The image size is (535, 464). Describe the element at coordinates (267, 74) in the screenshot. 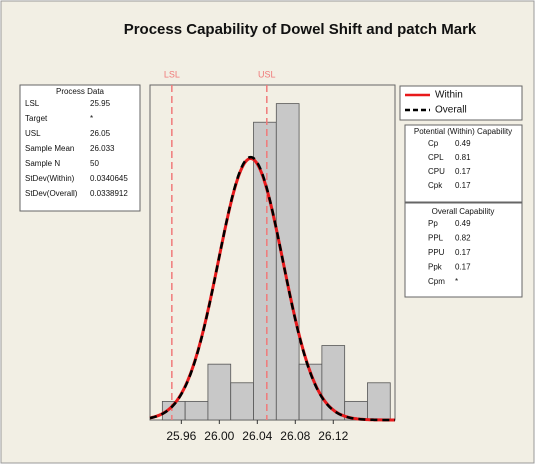

I see `spec-label: USL` at that location.